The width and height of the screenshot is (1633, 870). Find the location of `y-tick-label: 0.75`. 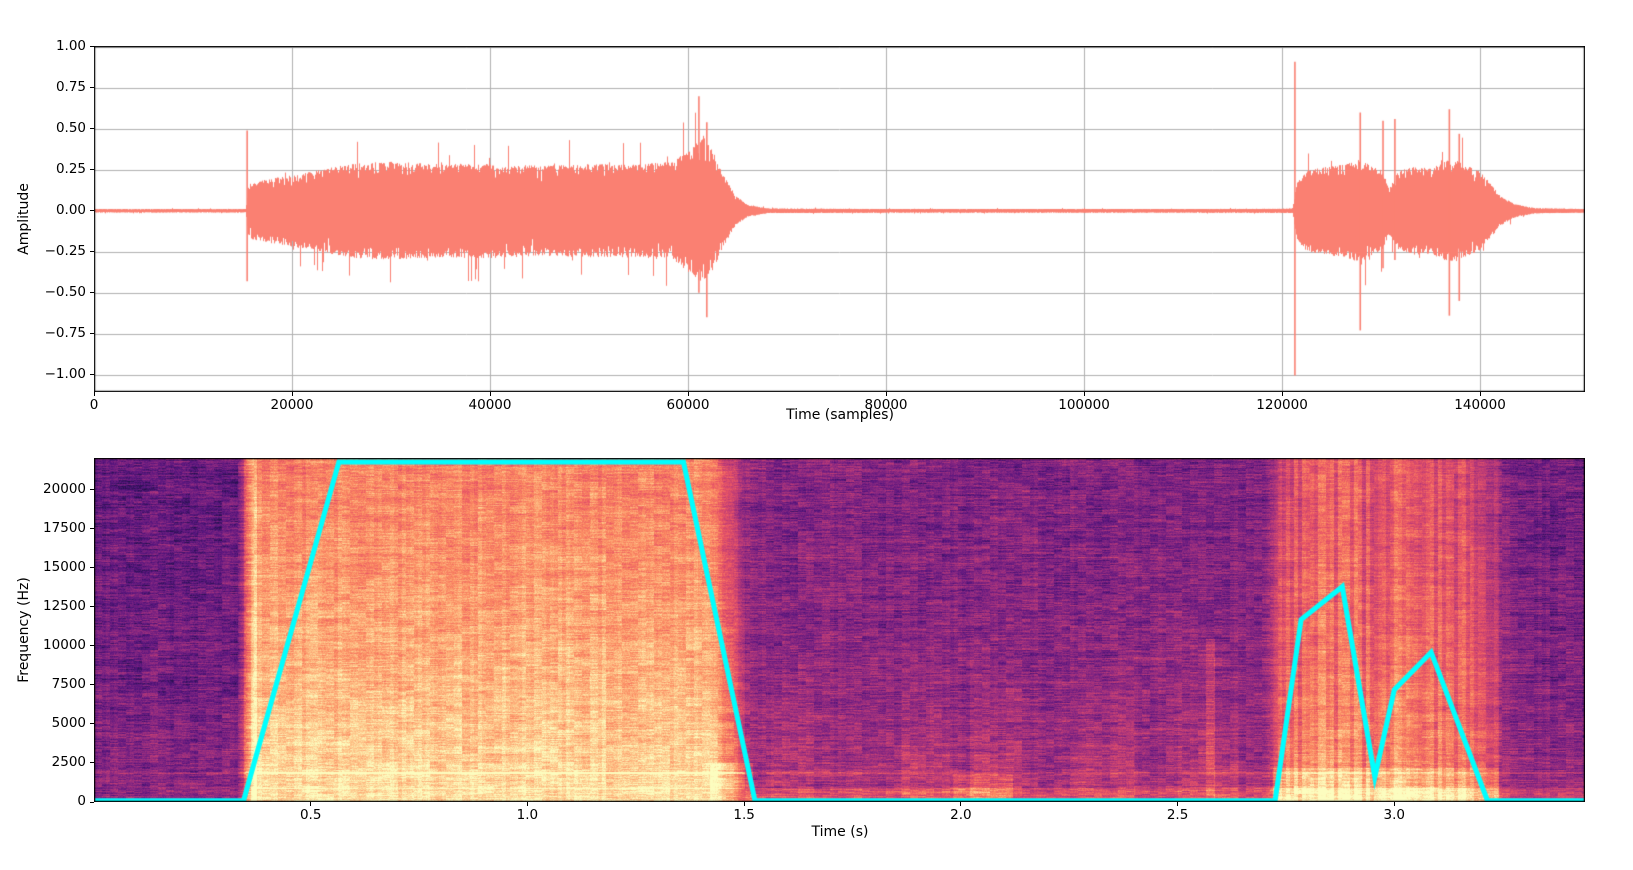

y-tick-label: 0.75 is located at coordinates (70, 86).